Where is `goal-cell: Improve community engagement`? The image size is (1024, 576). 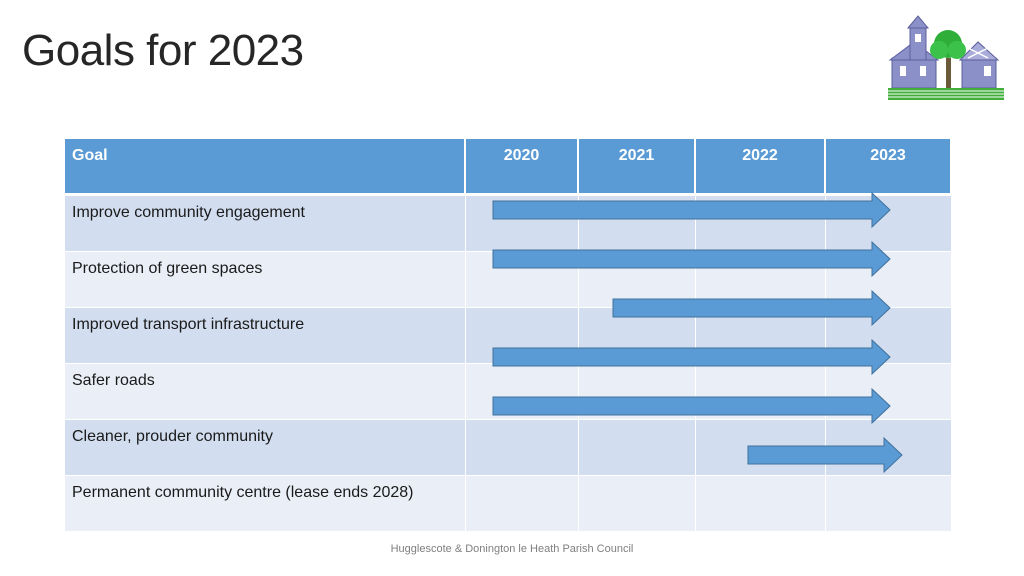 goal-cell: Improve community engagement is located at coordinates (265, 223).